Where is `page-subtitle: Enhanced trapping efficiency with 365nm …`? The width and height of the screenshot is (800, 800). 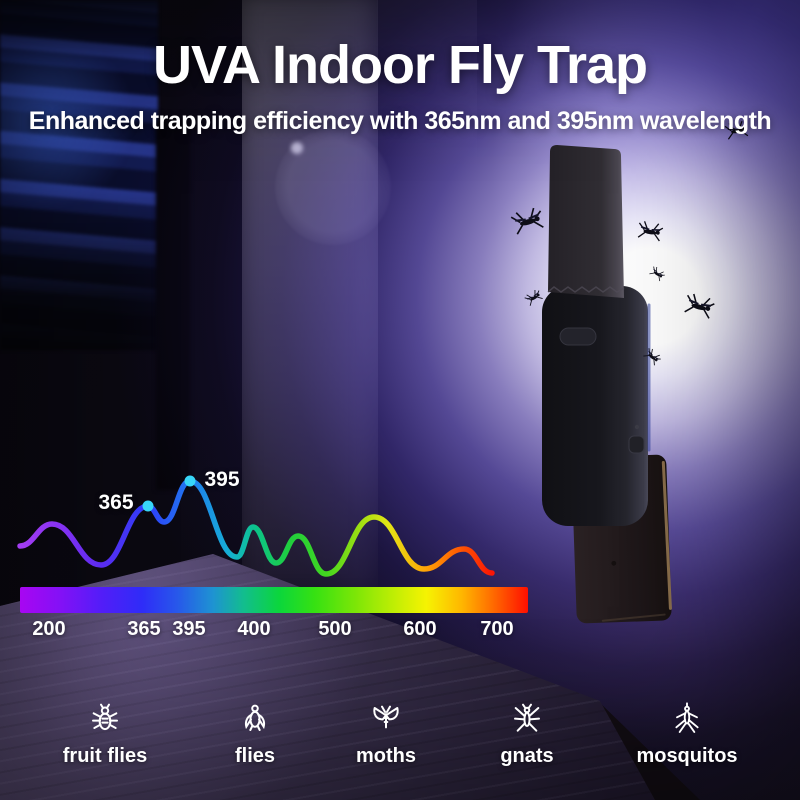
page-subtitle: Enhanced trapping efficiency with 365nm … is located at coordinates (400, 121).